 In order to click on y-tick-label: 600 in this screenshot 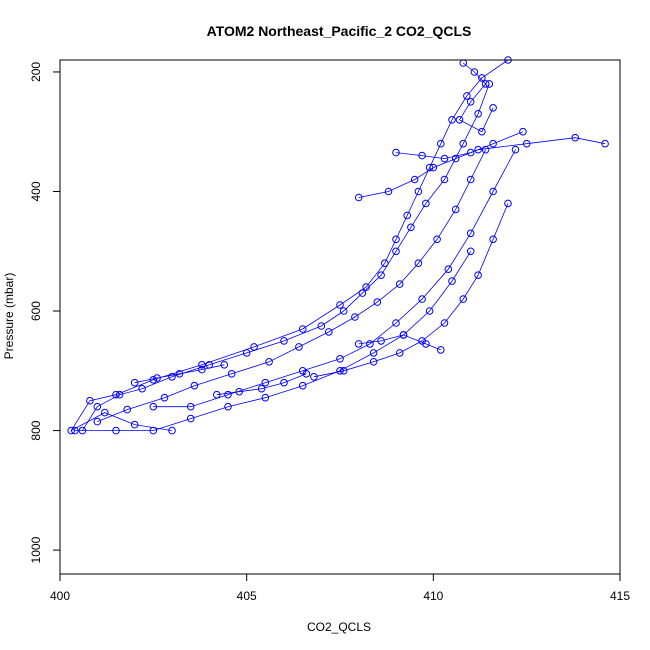, I will do `click(36, 311)`.